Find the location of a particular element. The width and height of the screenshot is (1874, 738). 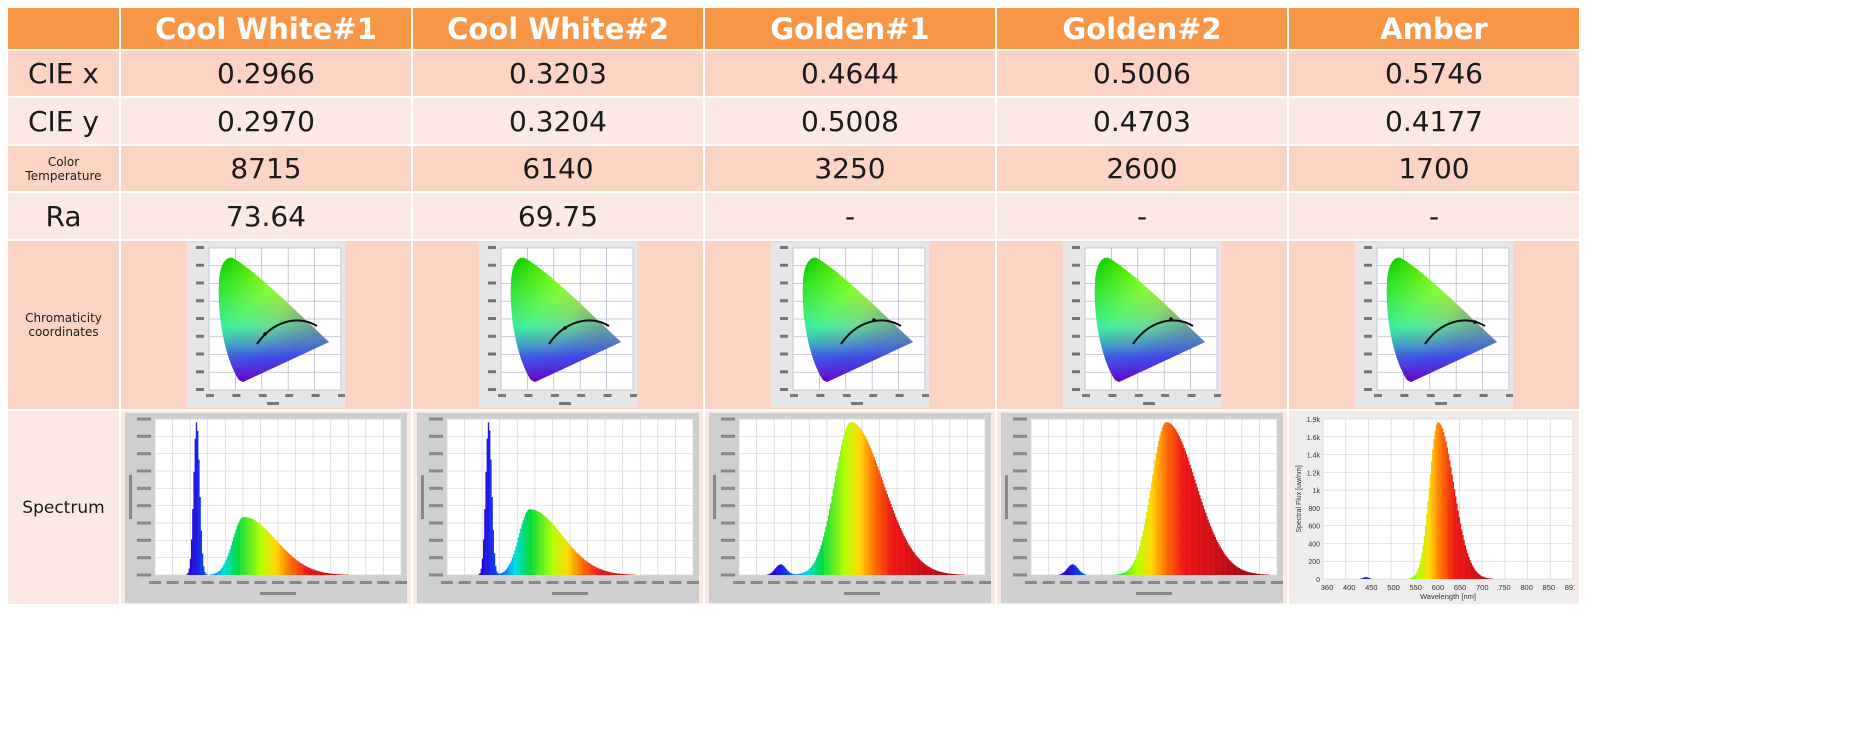

row-label-cie-x: CIE x is located at coordinates (63, 73).